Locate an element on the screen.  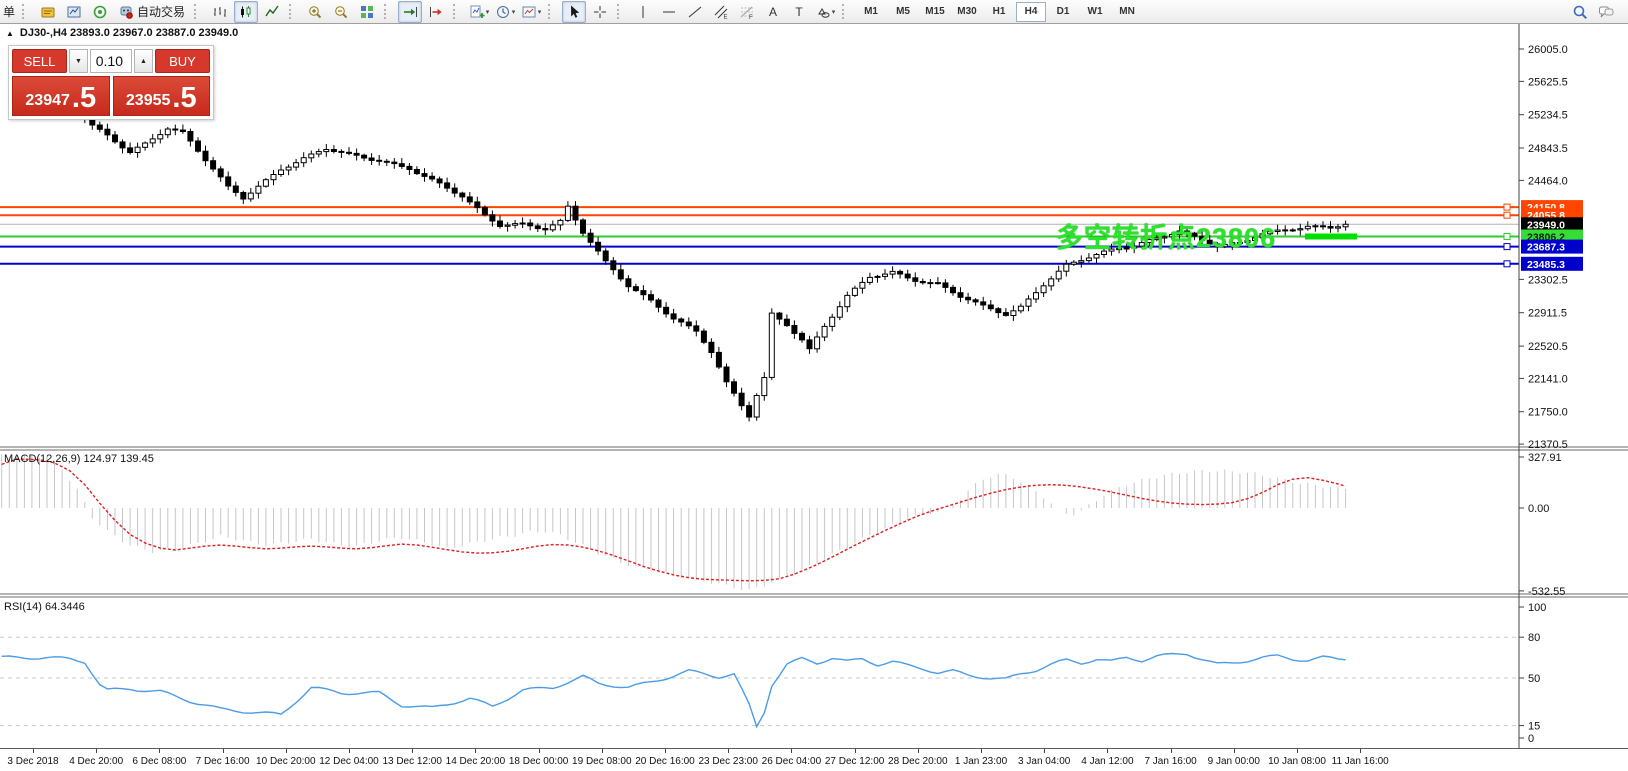
time-axis-label: 6 Dec 08:00 is located at coordinates (159, 761).